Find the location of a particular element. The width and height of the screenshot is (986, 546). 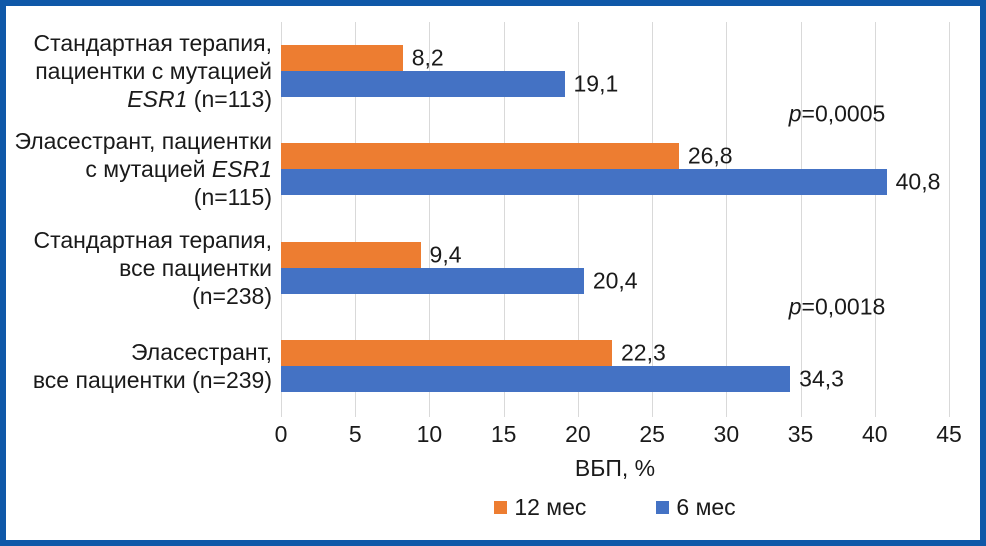

bar-value-label: 19,1 is located at coordinates (596, 83).